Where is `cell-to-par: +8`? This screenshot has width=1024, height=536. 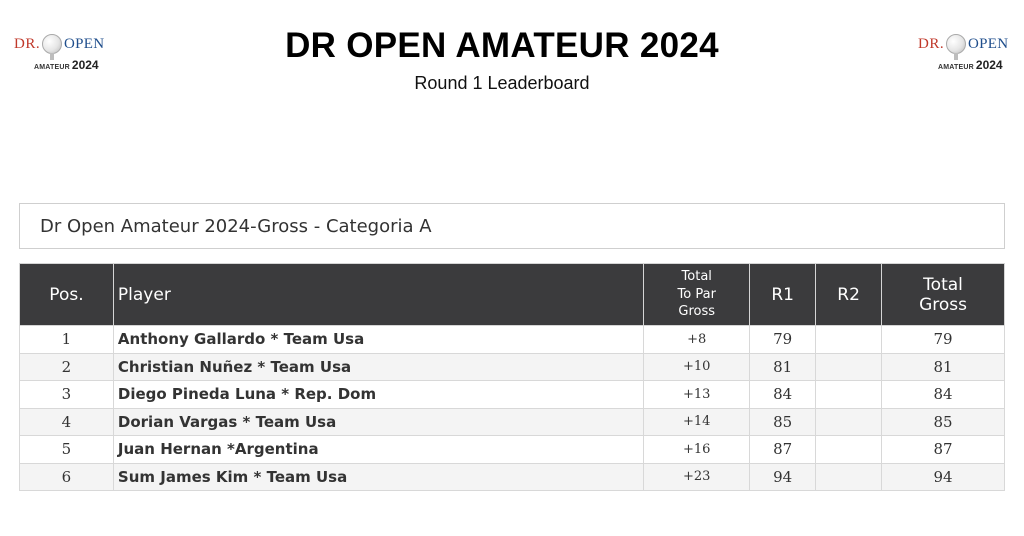 cell-to-par: +8 is located at coordinates (697, 339).